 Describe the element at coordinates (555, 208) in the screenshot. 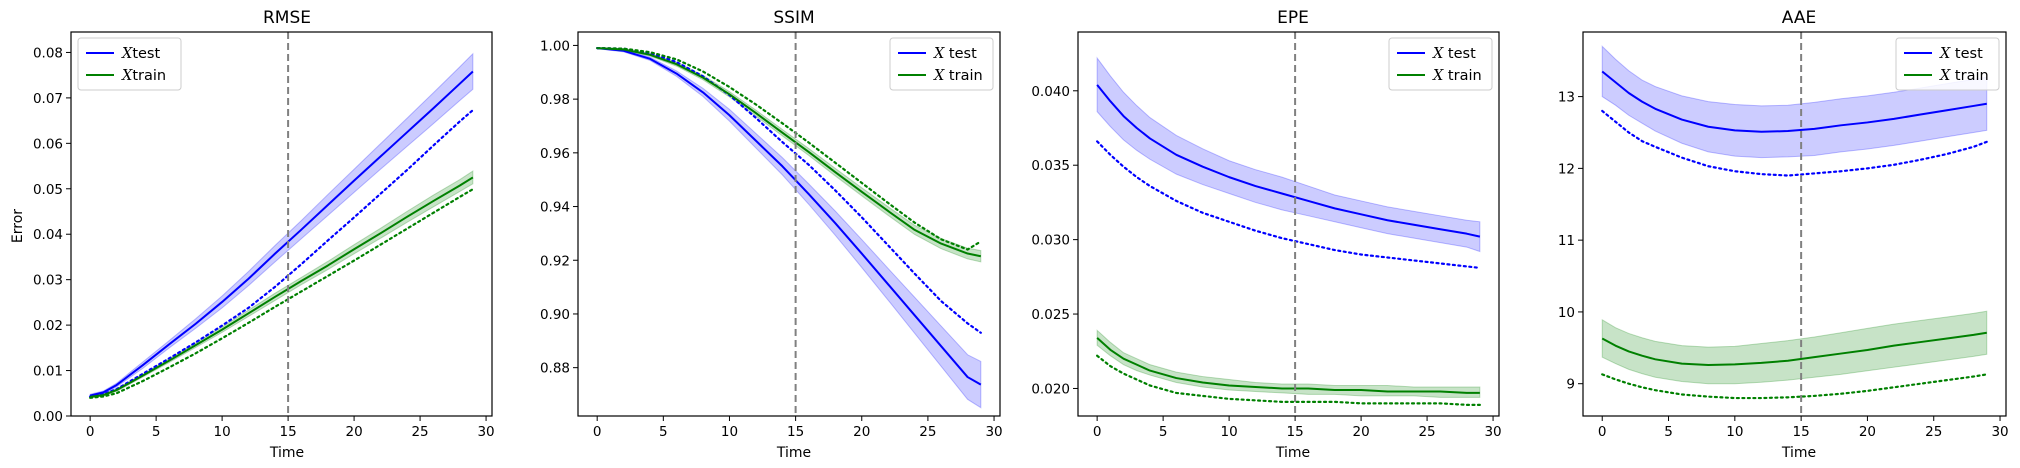

I see `y-tick-label: 0.94` at that location.